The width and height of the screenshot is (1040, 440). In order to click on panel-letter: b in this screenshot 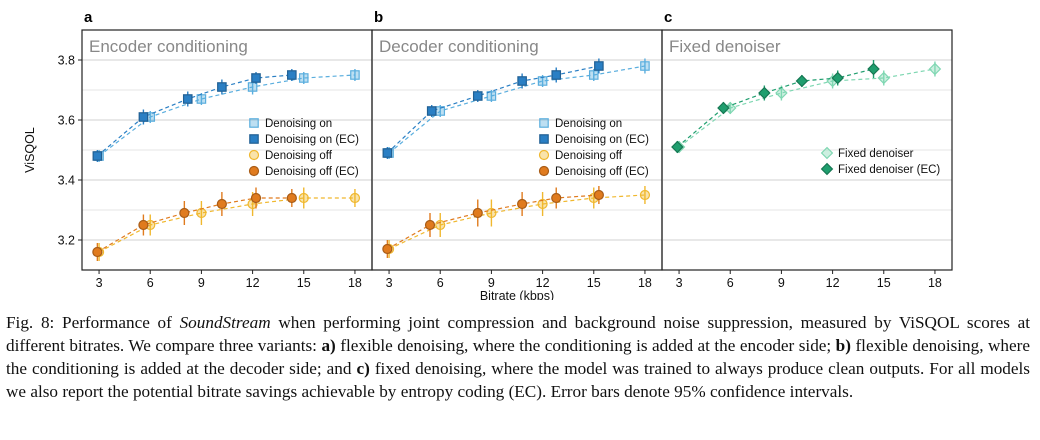, I will do `click(378, 17)`.